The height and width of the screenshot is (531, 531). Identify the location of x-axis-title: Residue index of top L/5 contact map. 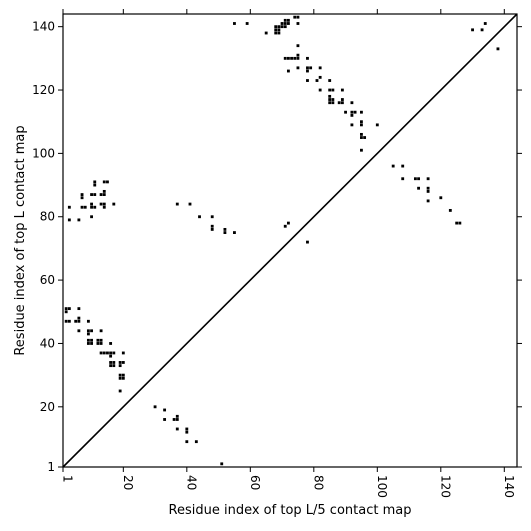
(290, 510).